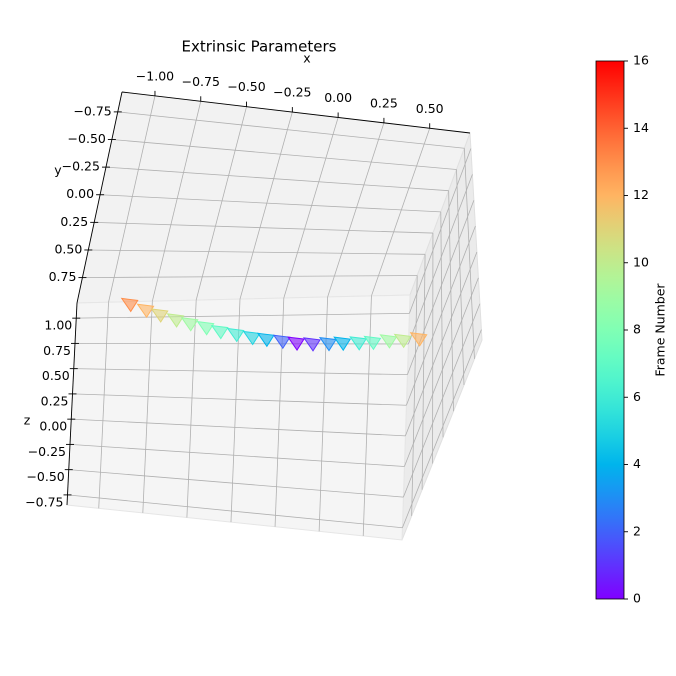 This screenshot has width=676, height=676. What do you see at coordinates (58, 325) in the screenshot?
I see `z-tick-label: 1.00` at bounding box center [58, 325].